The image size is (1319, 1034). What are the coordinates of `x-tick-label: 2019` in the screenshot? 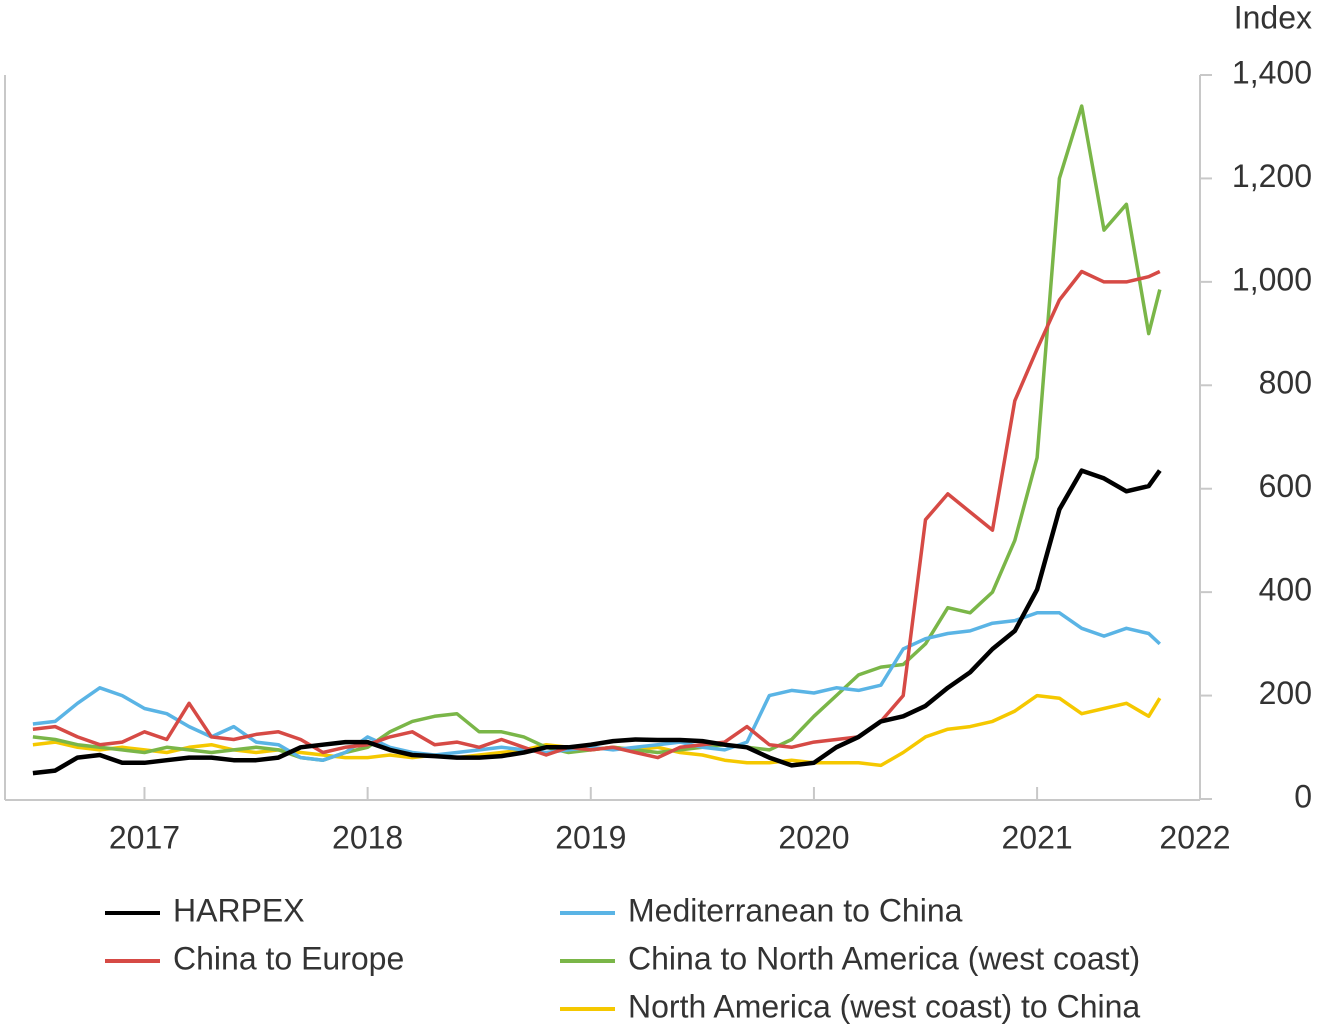 It's located at (590, 837).